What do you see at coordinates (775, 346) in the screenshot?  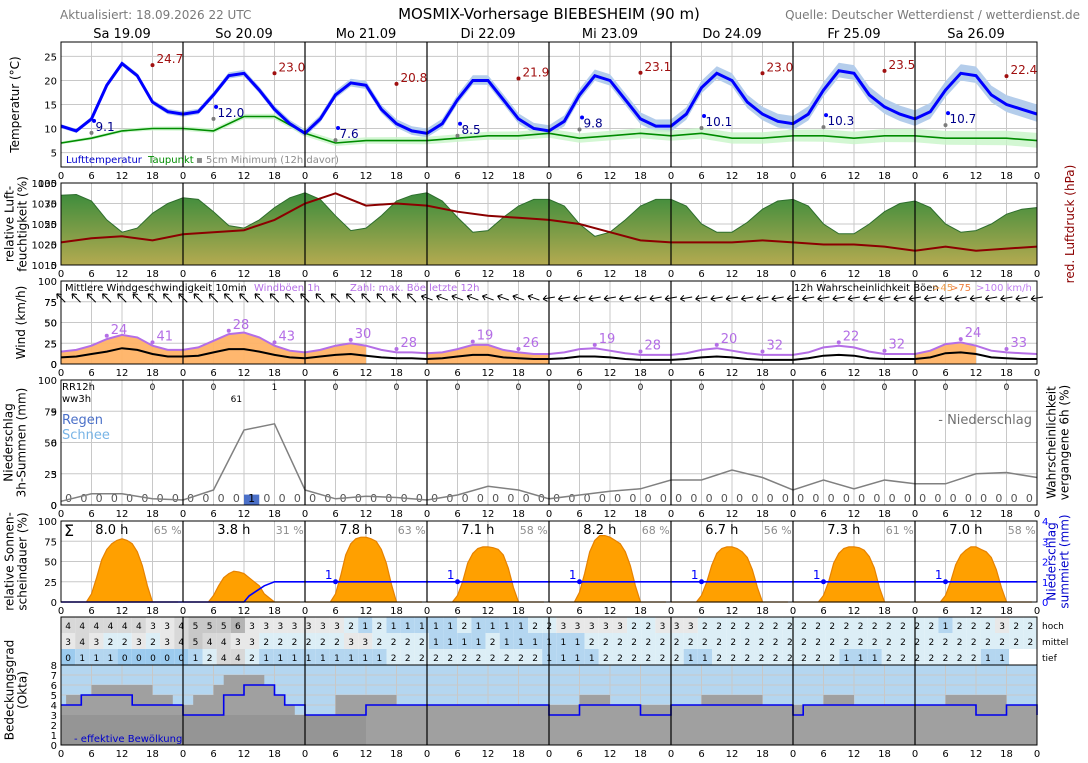 I see `max-gust-label: 32` at bounding box center [775, 346].